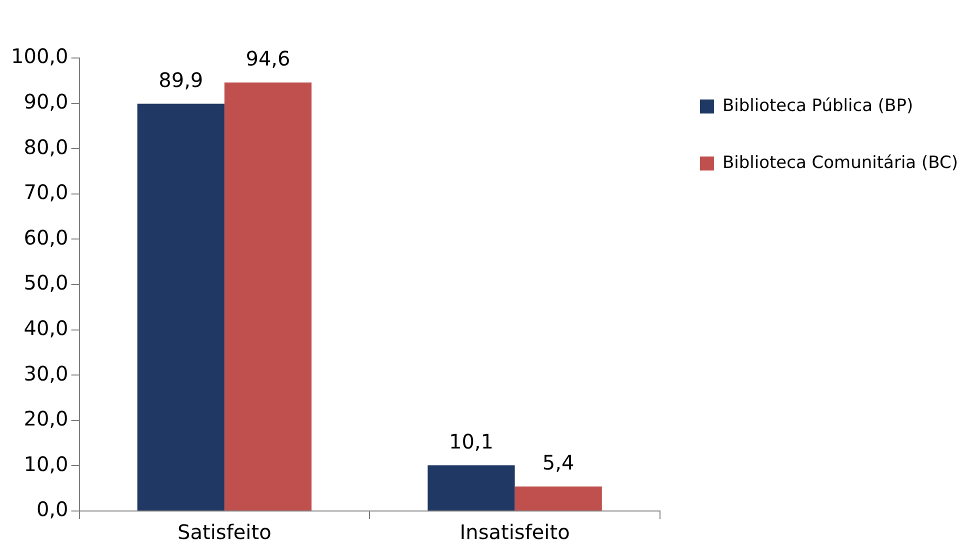 The width and height of the screenshot is (976, 557). I want to click on y-tick-label: 40,0, so click(46, 328).